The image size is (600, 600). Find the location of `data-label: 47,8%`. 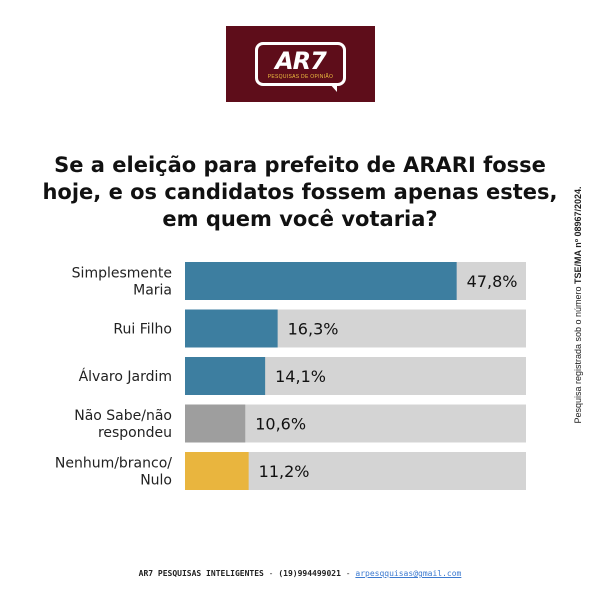

data-label: 47,8% is located at coordinates (492, 281).